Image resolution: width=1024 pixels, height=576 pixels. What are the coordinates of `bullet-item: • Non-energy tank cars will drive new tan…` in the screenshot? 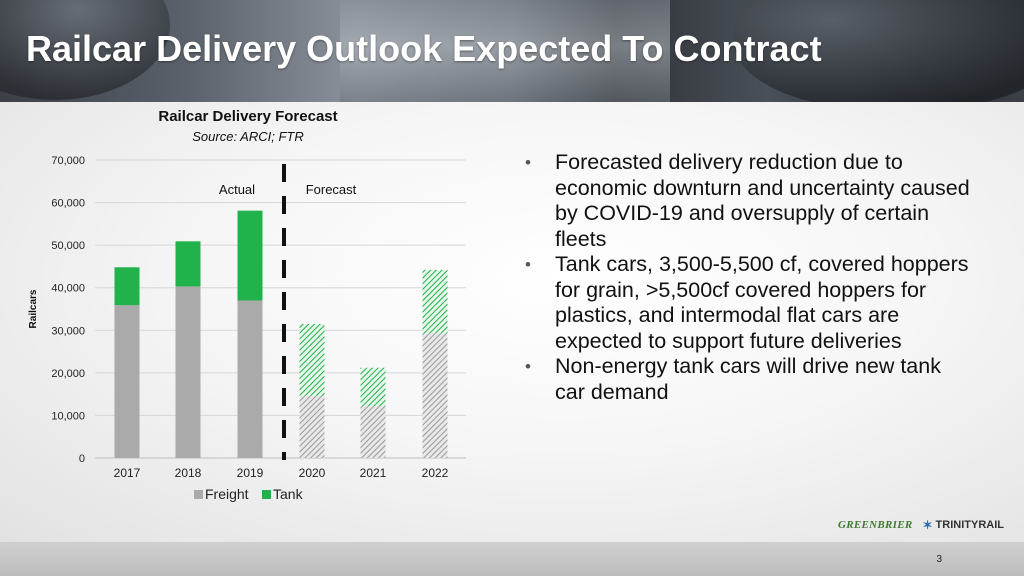 It's located at (733, 379).